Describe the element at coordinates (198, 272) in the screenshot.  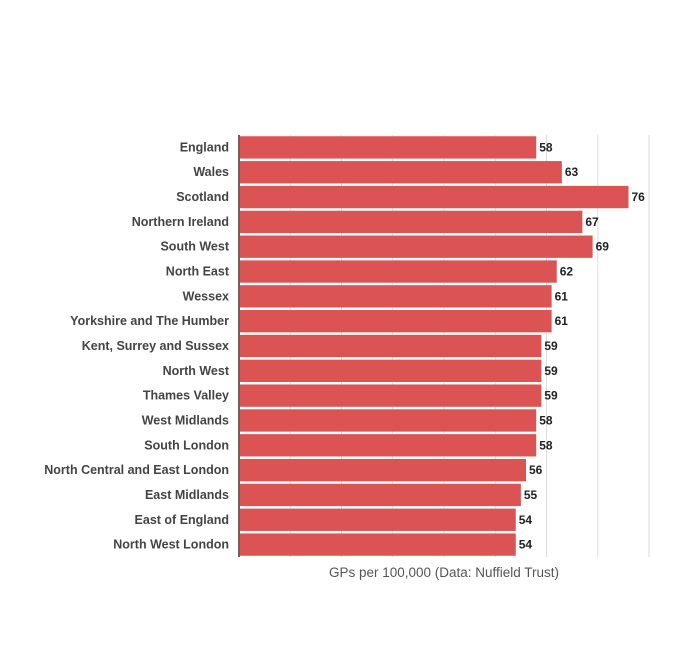
I see `category-label: North East` at that location.